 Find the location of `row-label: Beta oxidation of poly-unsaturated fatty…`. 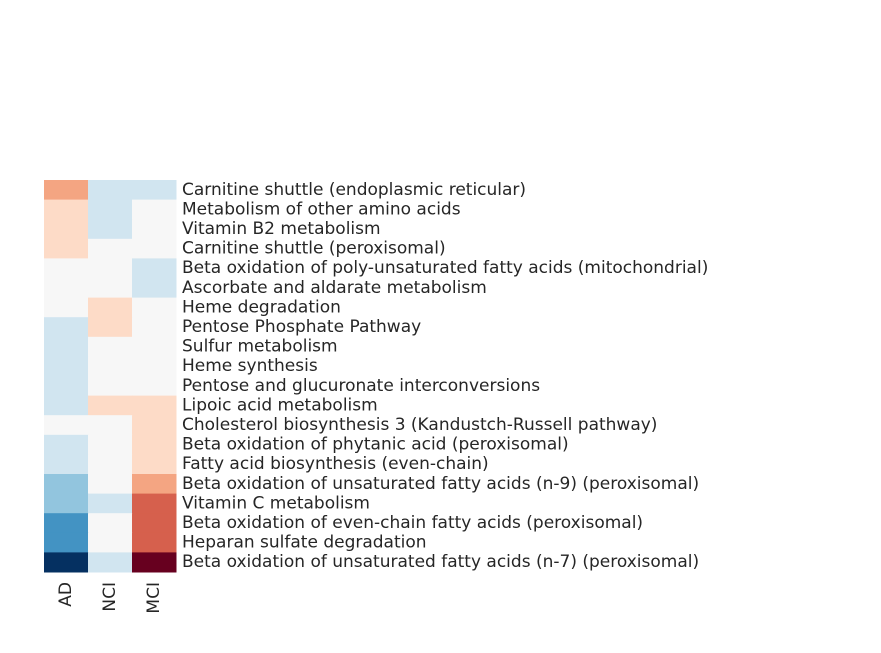

row-label: Beta oxidation of poly-unsaturated fatty… is located at coordinates (445, 268).